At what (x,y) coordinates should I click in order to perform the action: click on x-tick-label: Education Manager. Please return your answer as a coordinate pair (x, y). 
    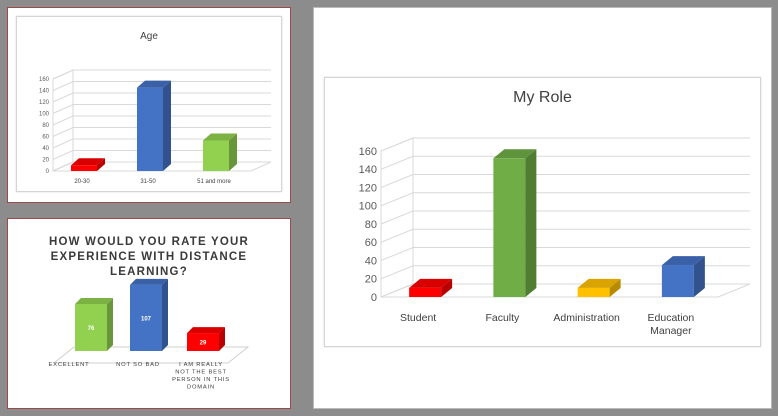
    Looking at the image, I should click on (671, 324).